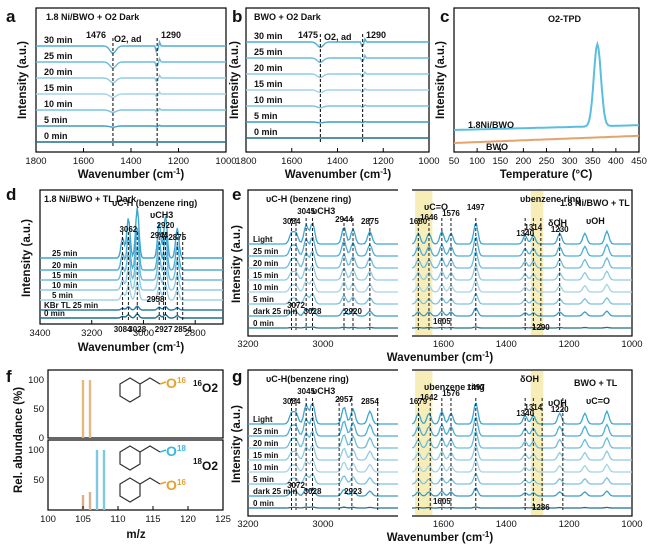 The width and height of the screenshot is (667, 550). What do you see at coordinates (344, 219) in the screenshot?
I see `peak-e-2944: 2944` at bounding box center [344, 219].